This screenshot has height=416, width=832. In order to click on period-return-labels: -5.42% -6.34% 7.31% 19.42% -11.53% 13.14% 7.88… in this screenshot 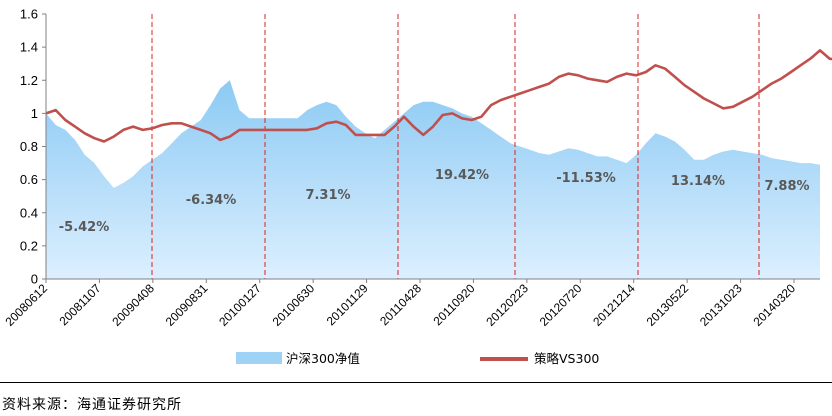, I will do `click(434, 201)`.